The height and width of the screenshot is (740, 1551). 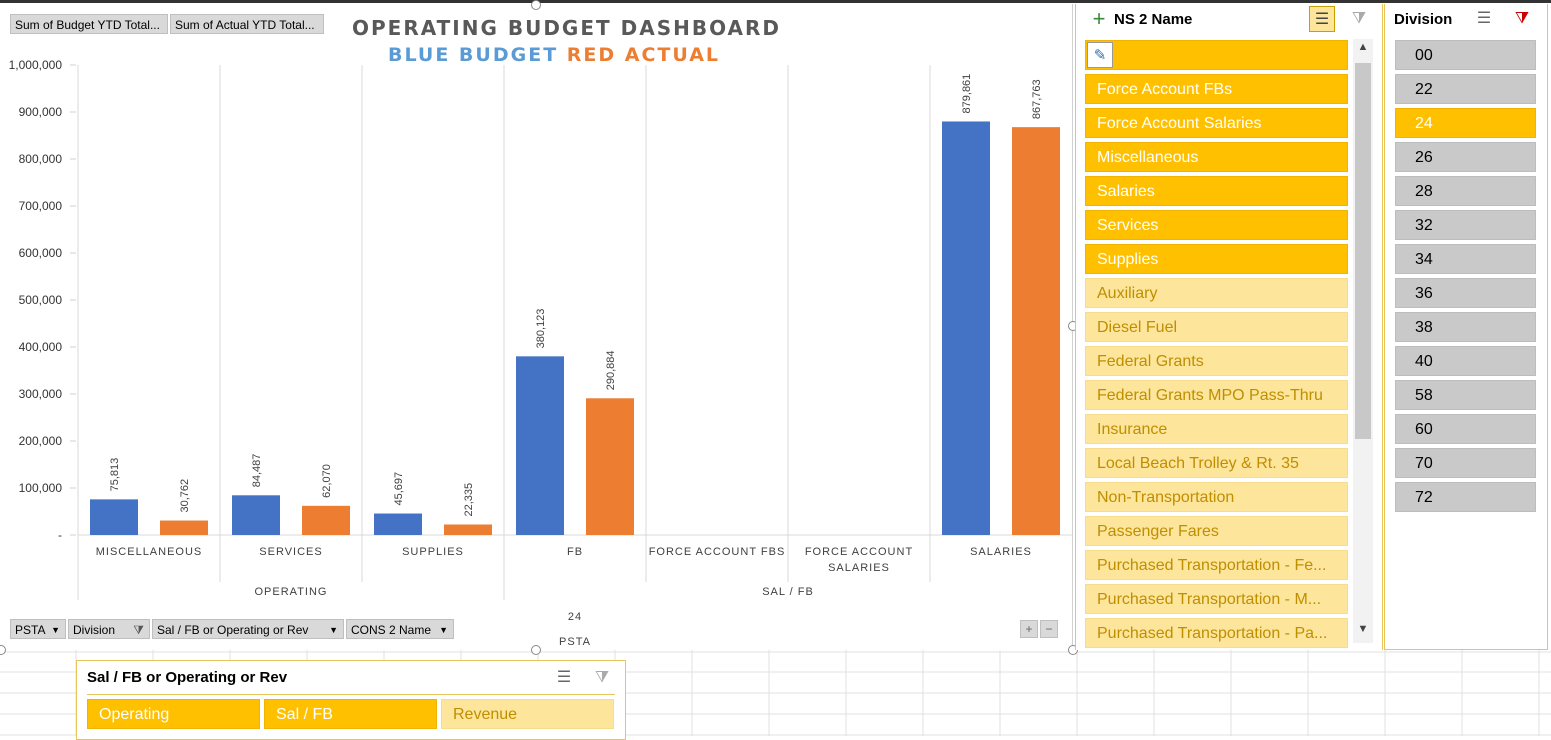 What do you see at coordinates (1465, 361) in the screenshot?
I see `division-slicer-item: 40` at bounding box center [1465, 361].